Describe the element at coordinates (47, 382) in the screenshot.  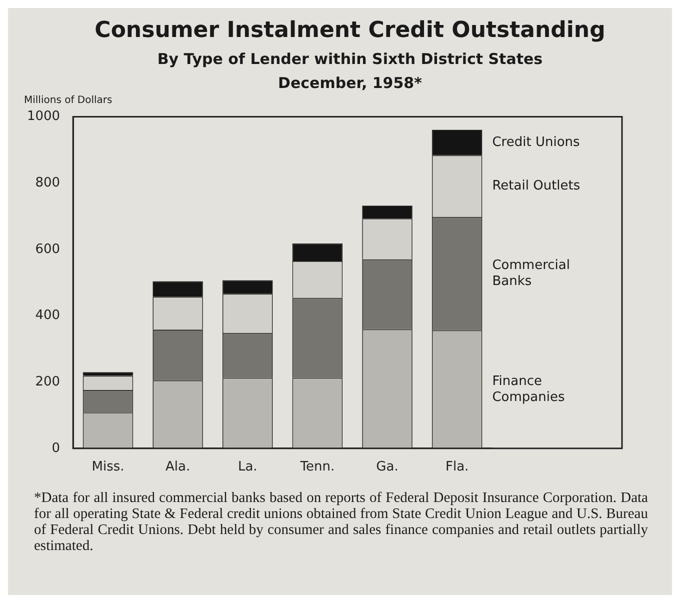
I see `y-tick-label: 200` at that location.